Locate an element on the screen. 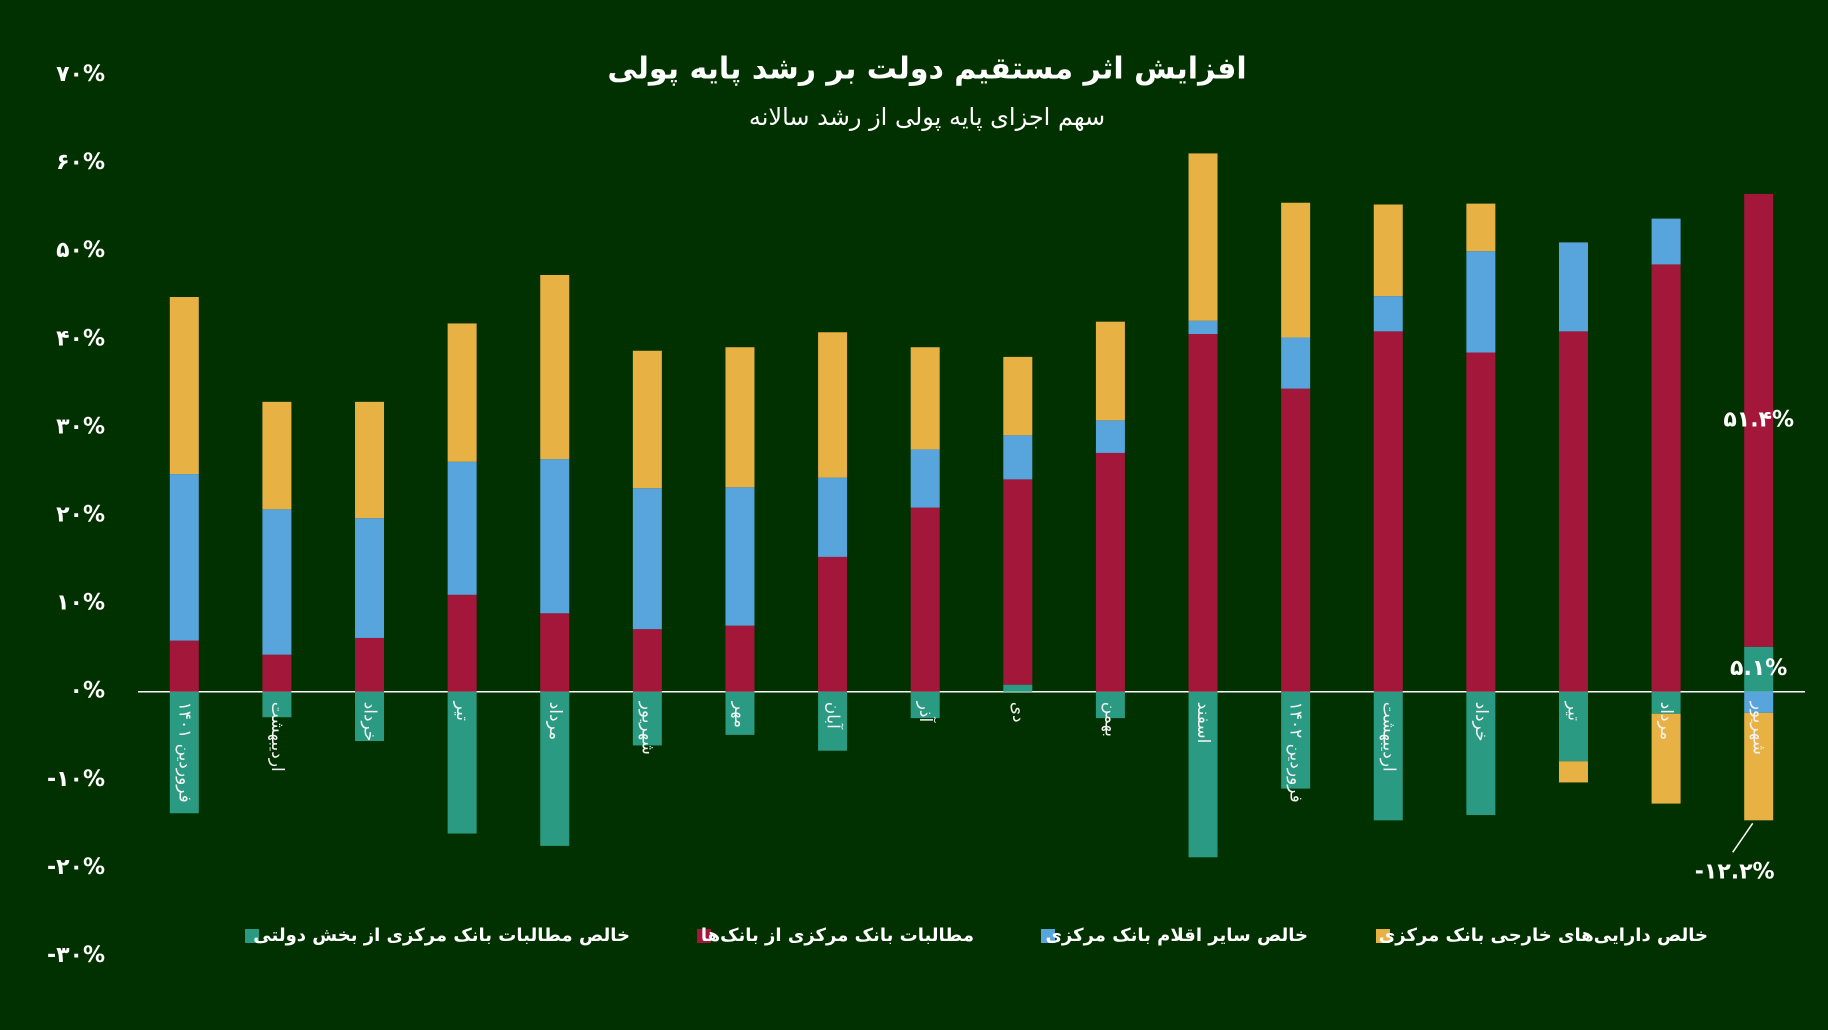 The width and height of the screenshot is (1828, 1030). chart-title: افزایش اثر مستقیم دولت بر رشد پایه پولی is located at coordinates (926, 69).